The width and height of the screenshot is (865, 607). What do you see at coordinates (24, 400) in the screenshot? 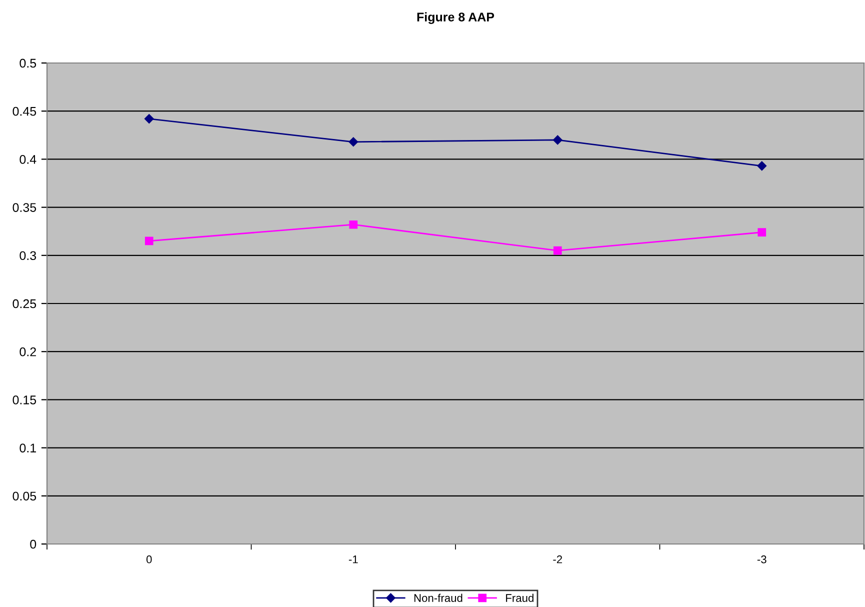
I see `y-tick-label: 0.15` at bounding box center [24, 400].